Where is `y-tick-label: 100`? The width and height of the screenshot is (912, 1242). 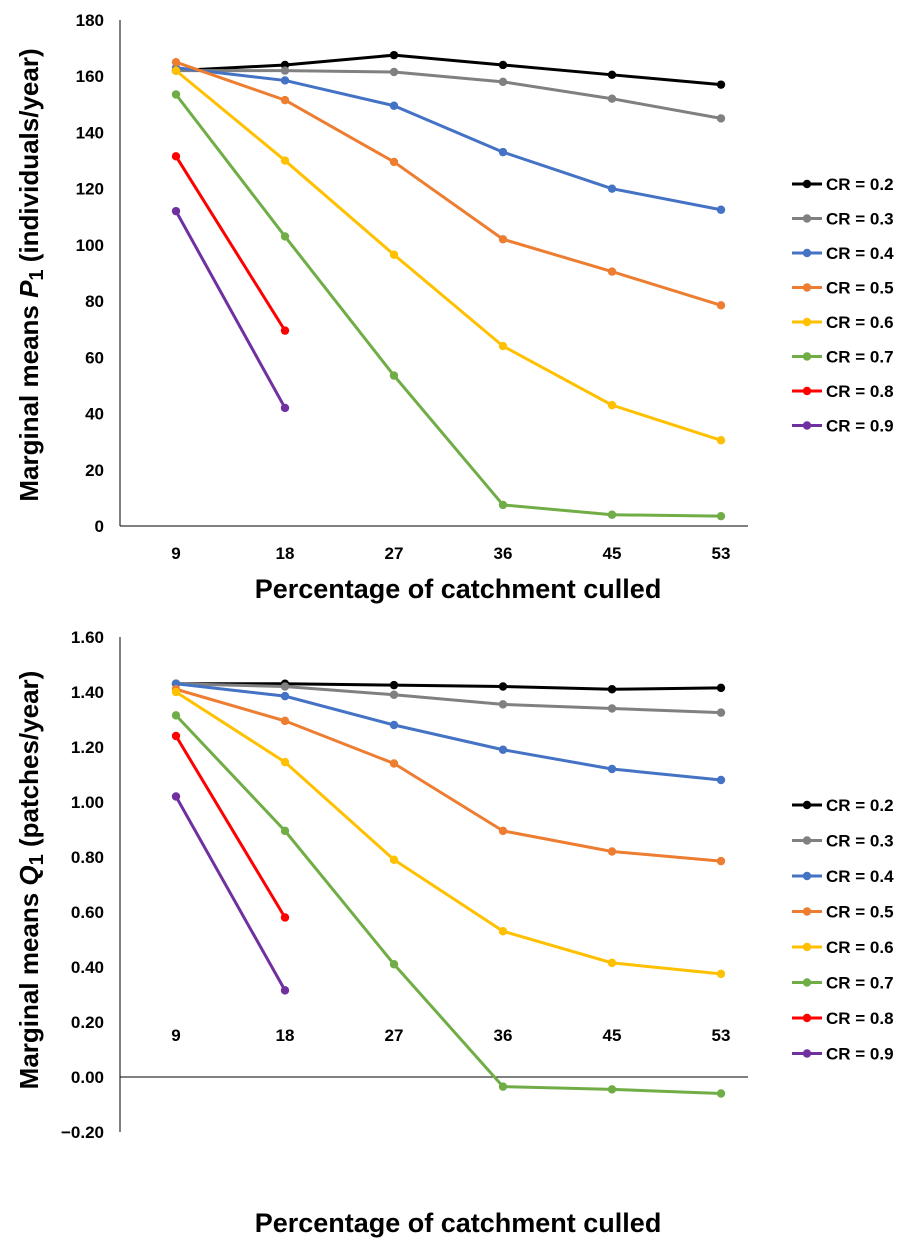
y-tick-label: 100 is located at coordinates (90, 245).